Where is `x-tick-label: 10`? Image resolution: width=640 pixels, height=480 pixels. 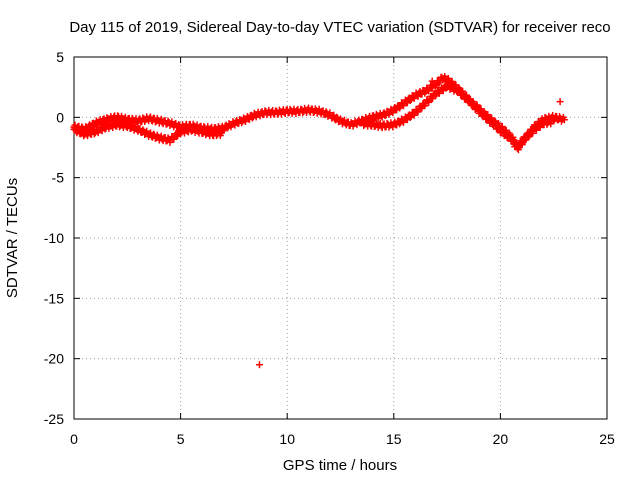 x-tick-label: 10 is located at coordinates (287, 439).